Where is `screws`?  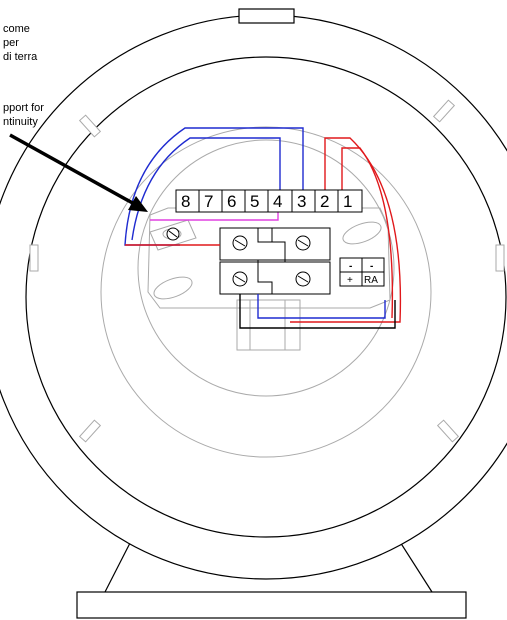 screws is located at coordinates (238, 257).